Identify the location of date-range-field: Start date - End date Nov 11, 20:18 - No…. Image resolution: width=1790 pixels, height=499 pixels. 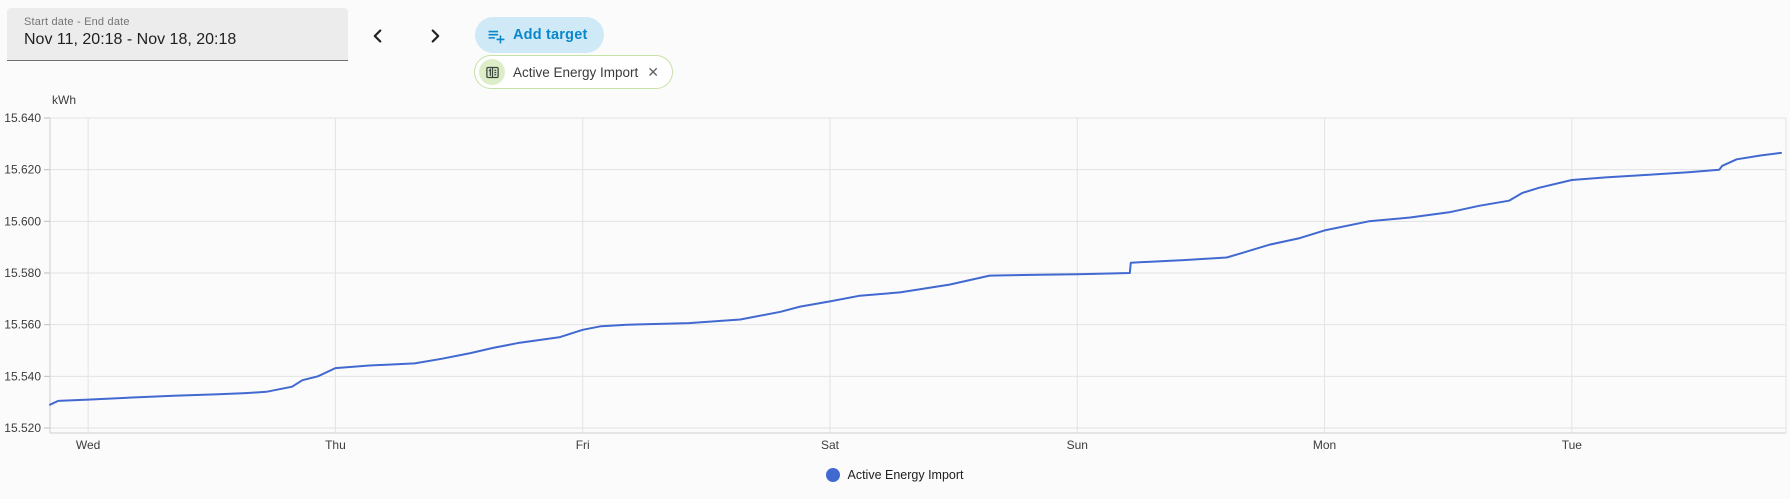
(177, 34).